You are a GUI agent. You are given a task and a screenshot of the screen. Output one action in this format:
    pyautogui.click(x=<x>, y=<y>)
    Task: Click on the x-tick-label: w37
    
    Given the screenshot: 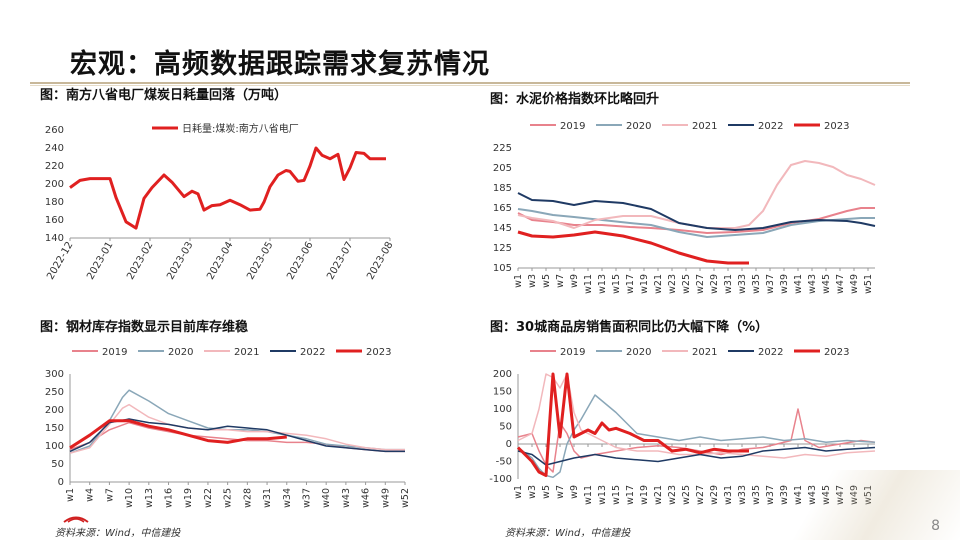 What is the action you would take?
    pyautogui.click(x=770, y=495)
    